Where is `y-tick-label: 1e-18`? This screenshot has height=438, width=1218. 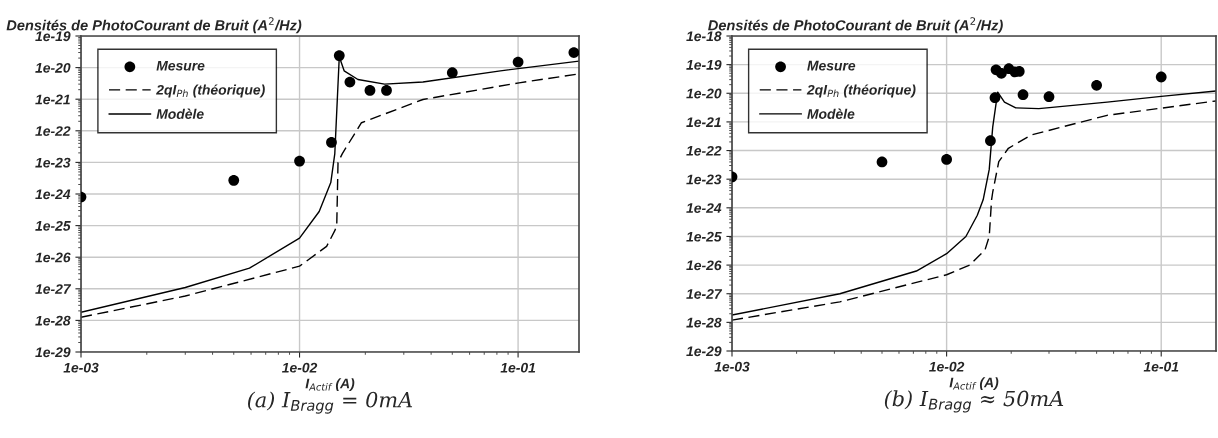 y-tick-label: 1e-18 is located at coordinates (704, 36).